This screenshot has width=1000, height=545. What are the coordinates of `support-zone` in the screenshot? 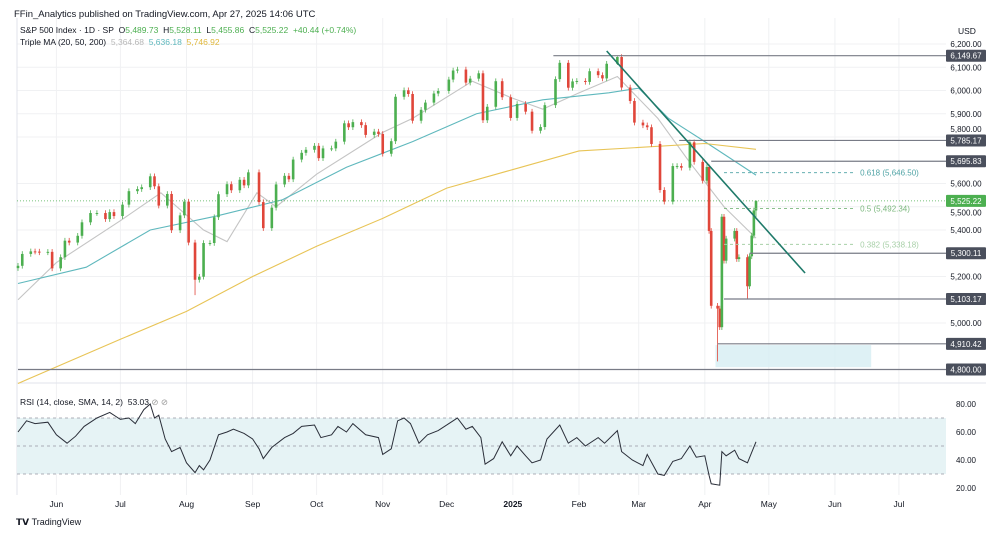 It's located at (793, 356).